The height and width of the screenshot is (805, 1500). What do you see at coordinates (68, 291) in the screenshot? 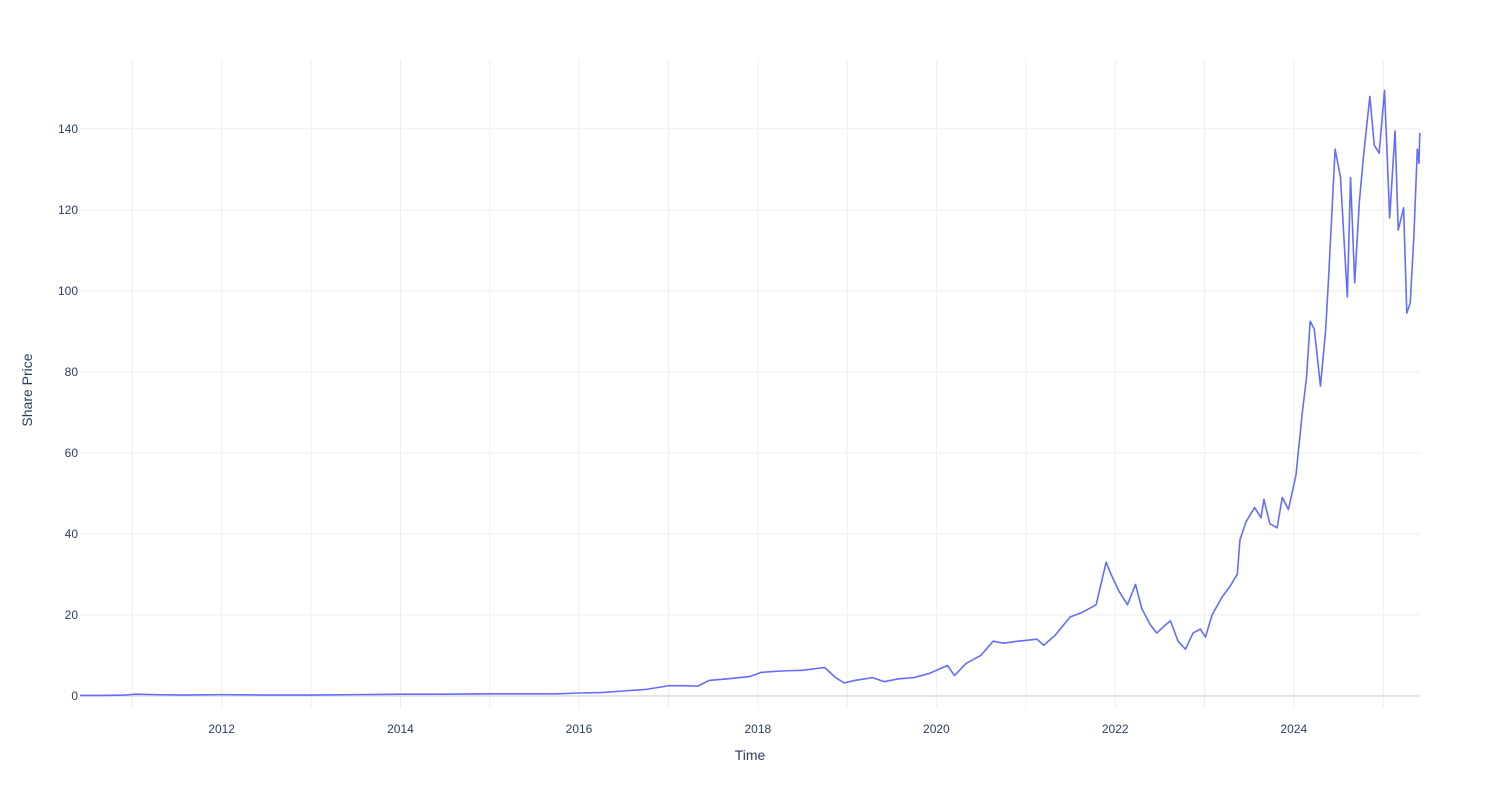
I see `y-tick-label: 100` at bounding box center [68, 291].